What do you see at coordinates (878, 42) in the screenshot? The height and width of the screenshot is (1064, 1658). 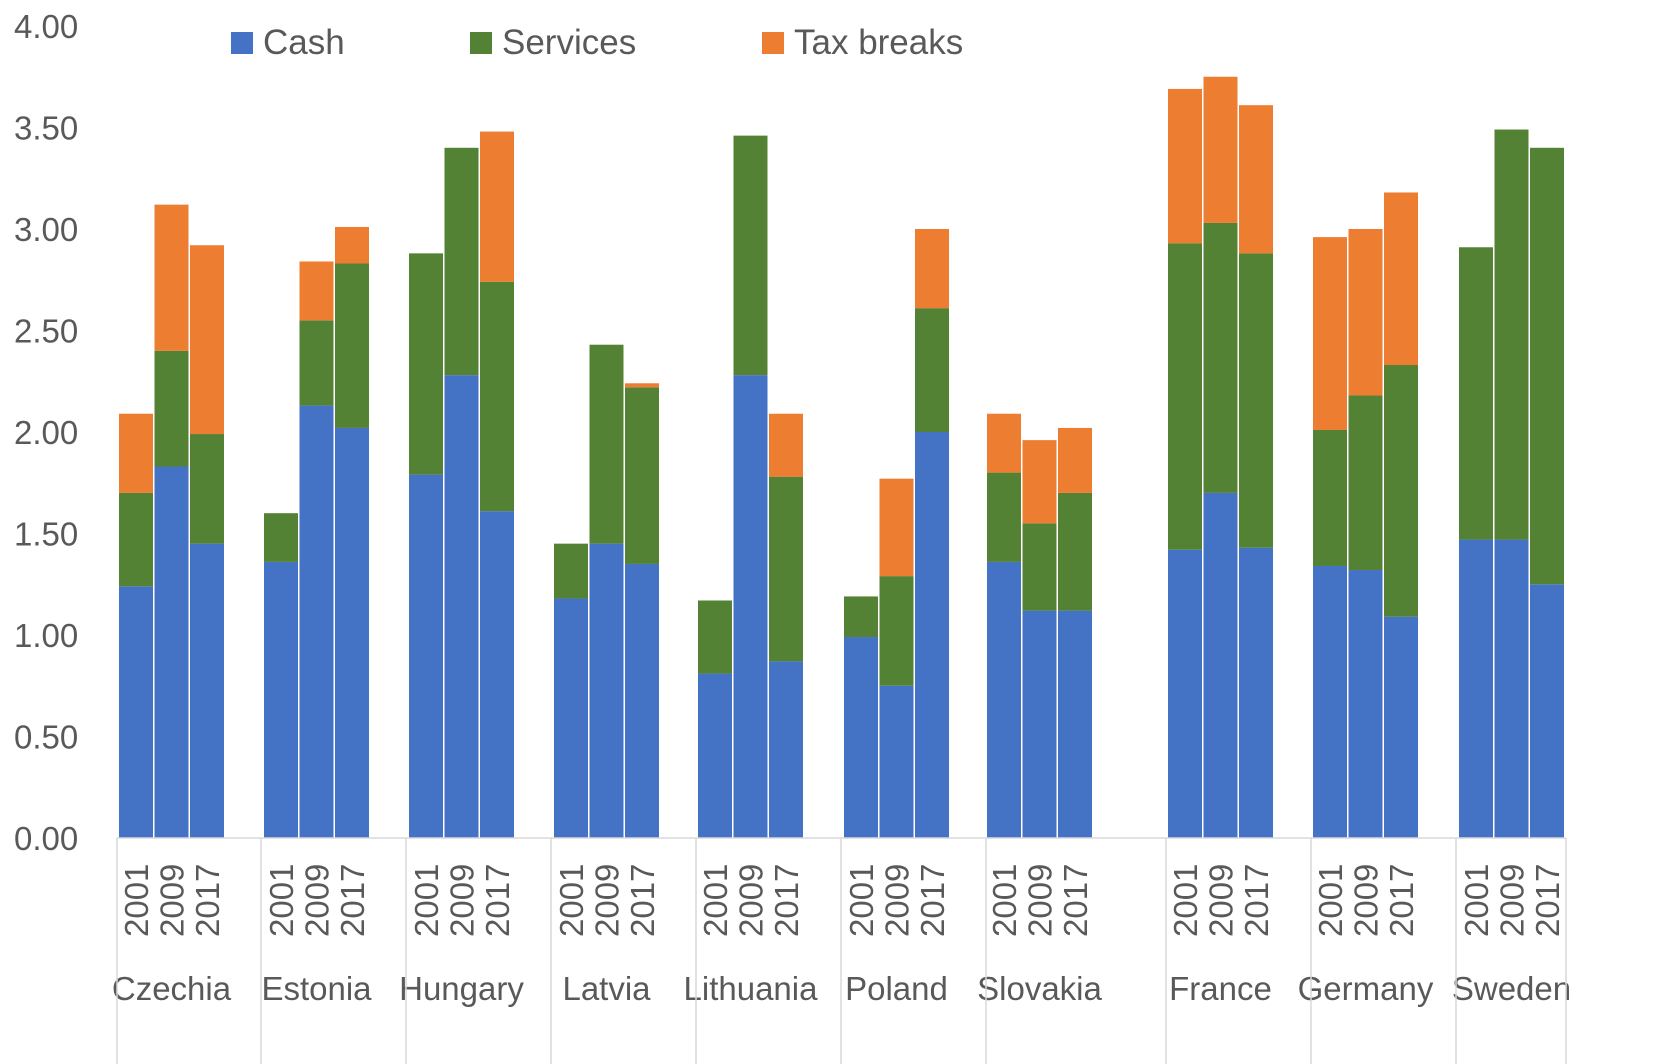 I see `legend-label: Tax breaks` at bounding box center [878, 42].